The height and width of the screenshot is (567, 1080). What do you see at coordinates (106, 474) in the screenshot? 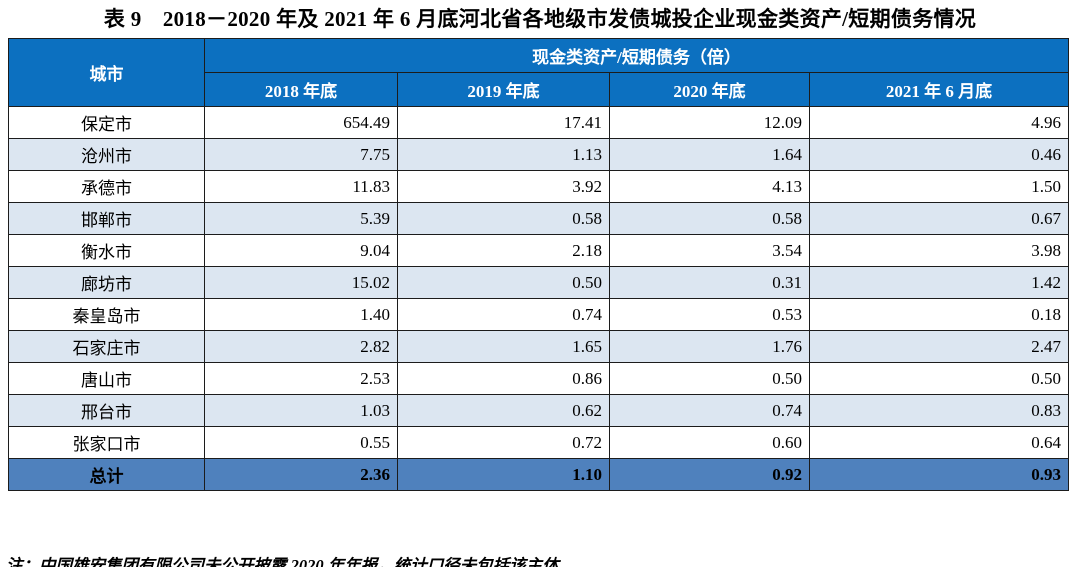
I see `total-label-cell: 总计` at bounding box center [106, 474].